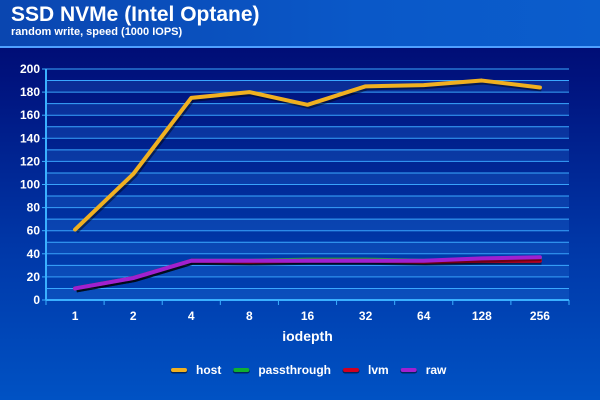 This screenshot has width=600, height=400. What do you see at coordinates (34, 254) in the screenshot?
I see `y-tick-label: 40` at bounding box center [34, 254].